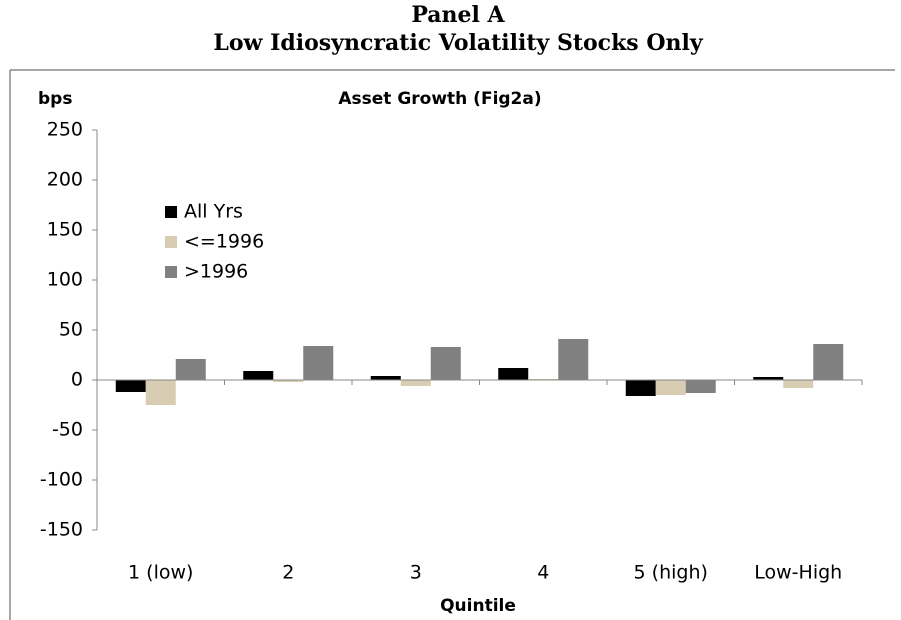  Describe the element at coordinates (798, 573) in the screenshot. I see `x-tick-label: Low-High` at that location.